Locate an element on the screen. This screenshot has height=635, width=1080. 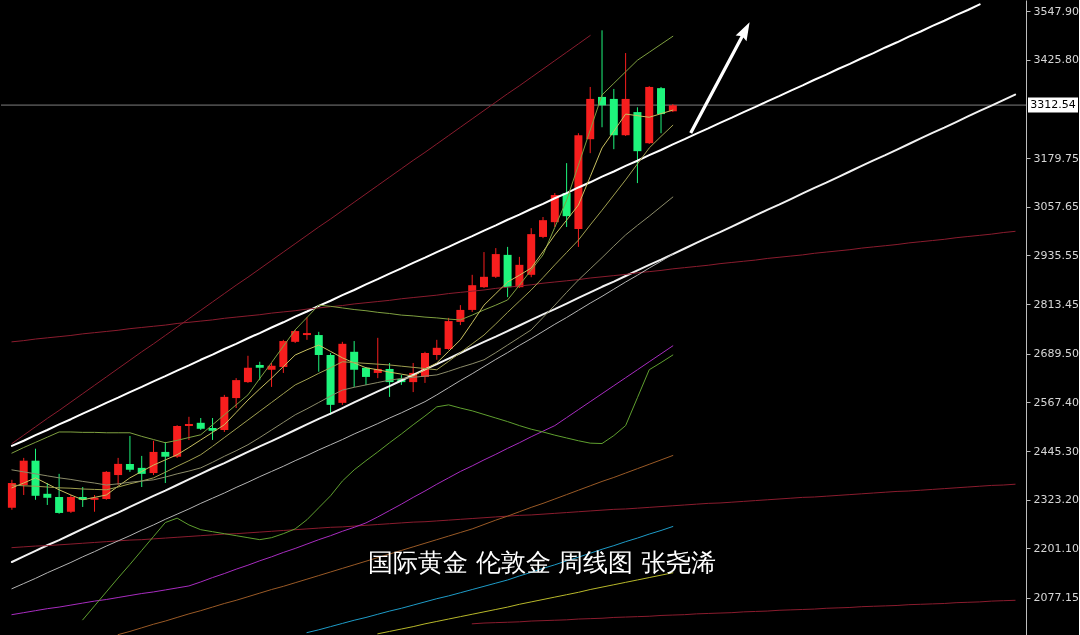
y-tick-label: 2323.20 is located at coordinates (1056, 500).